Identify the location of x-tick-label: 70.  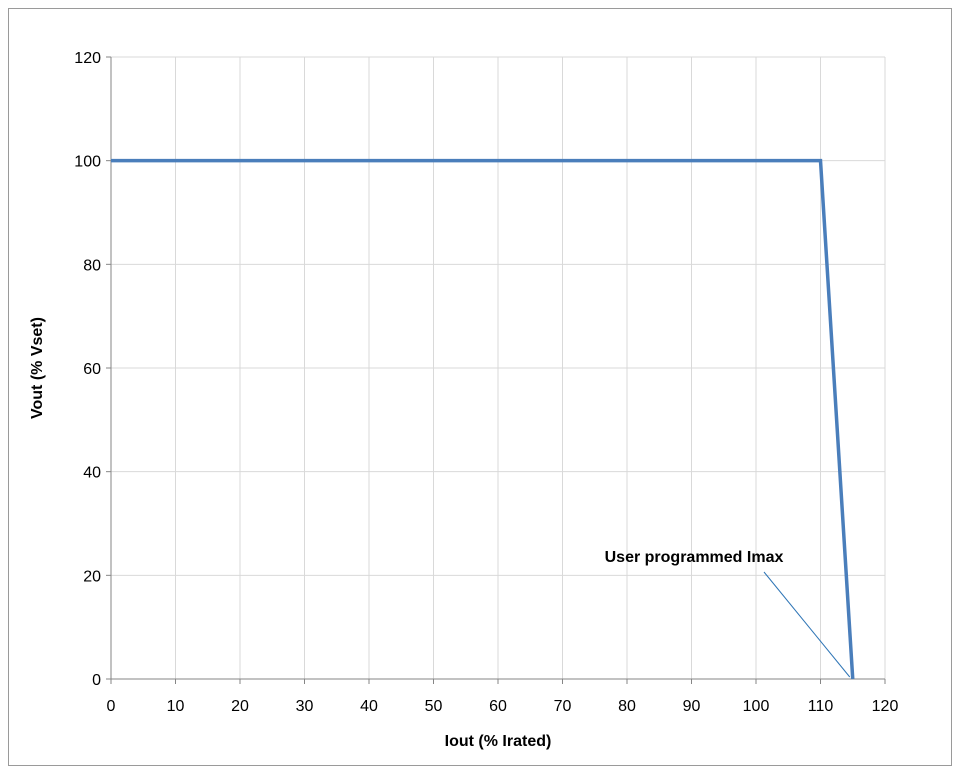
(563, 706).